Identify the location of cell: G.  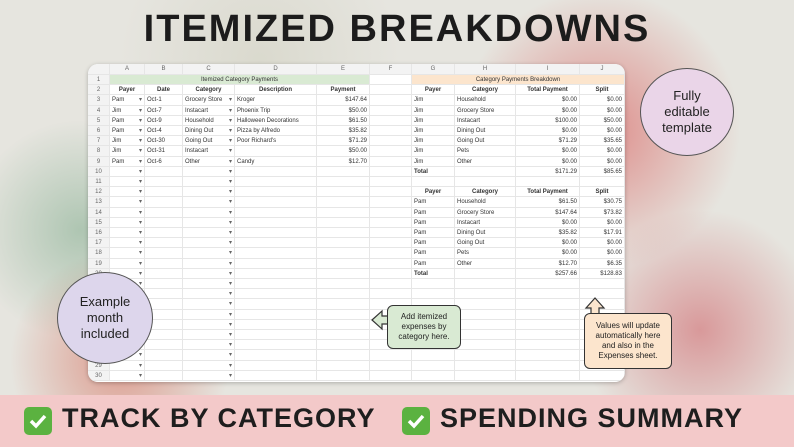
(433, 69).